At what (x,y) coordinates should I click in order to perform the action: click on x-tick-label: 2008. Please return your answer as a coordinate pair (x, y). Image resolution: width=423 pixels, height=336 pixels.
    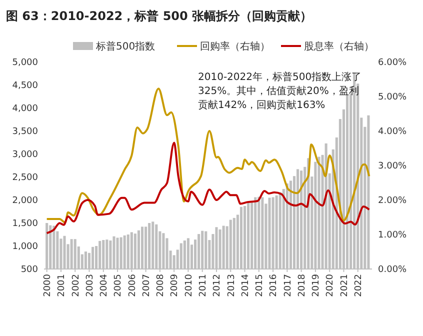
    Looking at the image, I should click on (161, 285).